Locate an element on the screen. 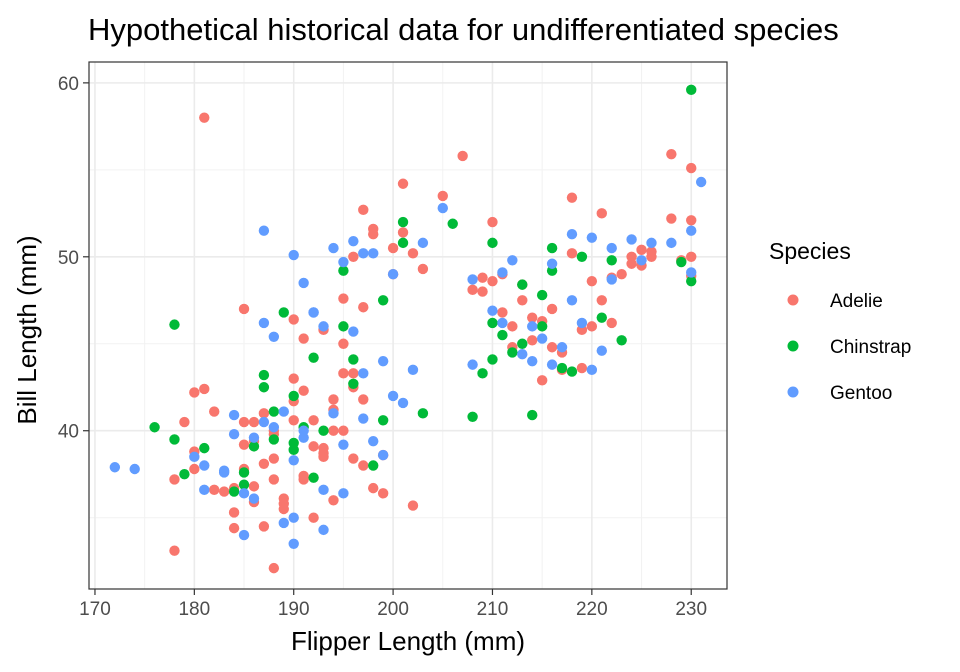  y-axis-title: Bill Length (mm) is located at coordinates (27, 329).